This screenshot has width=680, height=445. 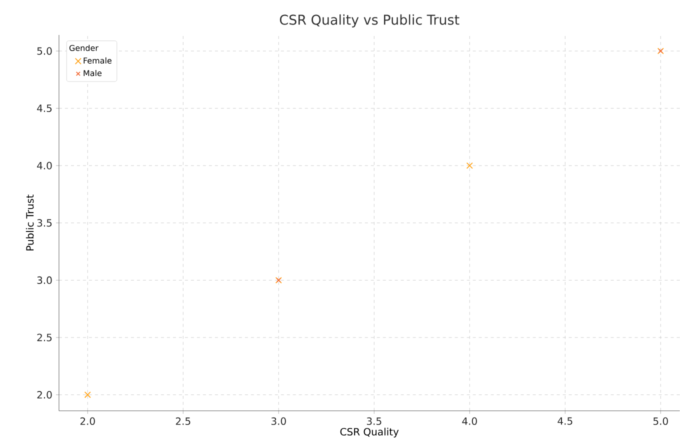 I want to click on x-tick-label: 2.5, so click(x=183, y=421).